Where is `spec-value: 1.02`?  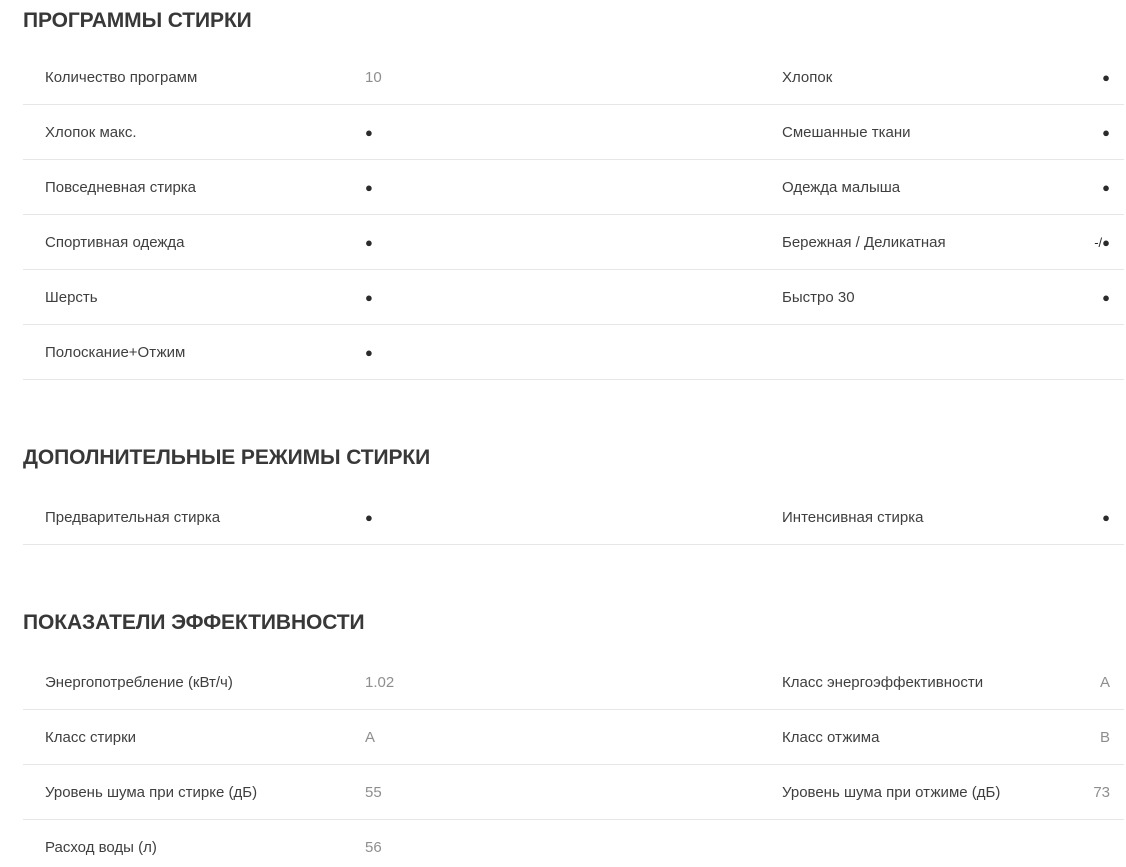
spec-value: 1.02 is located at coordinates (380, 682).